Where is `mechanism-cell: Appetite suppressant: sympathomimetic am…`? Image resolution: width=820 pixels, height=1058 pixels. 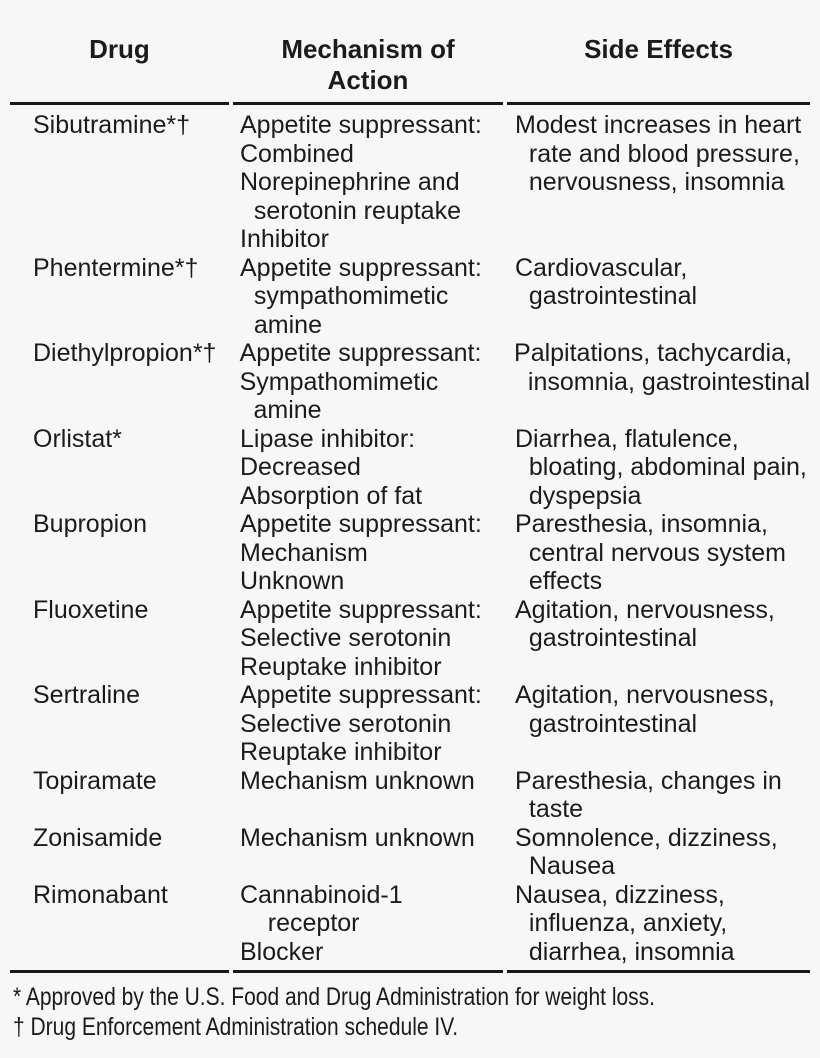
mechanism-cell: Appetite suppressant: sympathomimetic am… is located at coordinates (361, 296).